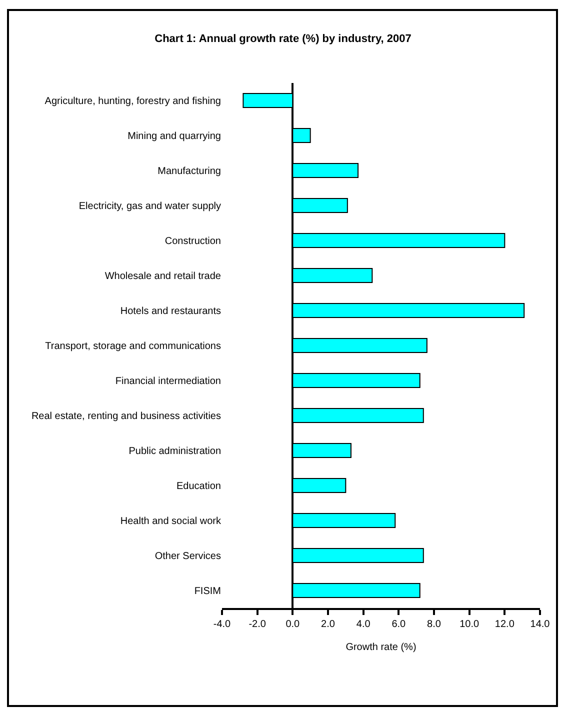  I want to click on x-tick-label: 2.0, so click(328, 624).